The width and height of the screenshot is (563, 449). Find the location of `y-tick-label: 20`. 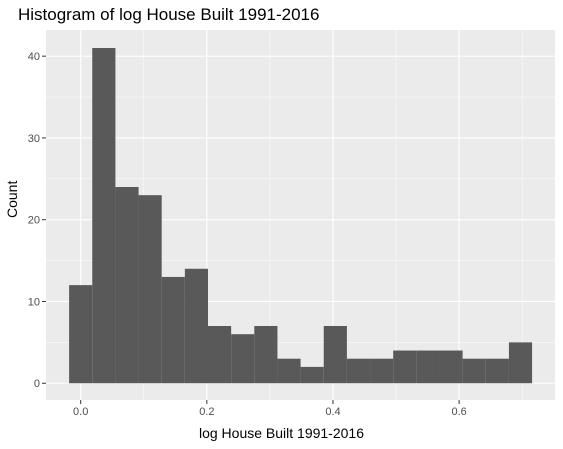

y-tick-label: 20 is located at coordinates (34, 221).